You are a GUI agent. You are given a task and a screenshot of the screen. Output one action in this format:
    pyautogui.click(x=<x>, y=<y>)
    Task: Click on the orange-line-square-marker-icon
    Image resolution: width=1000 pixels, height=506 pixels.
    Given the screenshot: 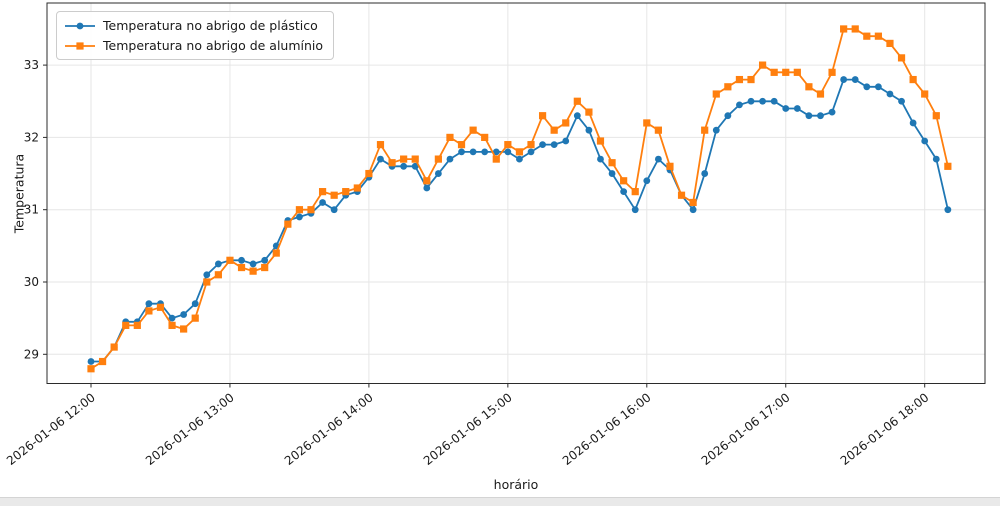 What is the action you would take?
    pyautogui.click(x=80, y=45)
    